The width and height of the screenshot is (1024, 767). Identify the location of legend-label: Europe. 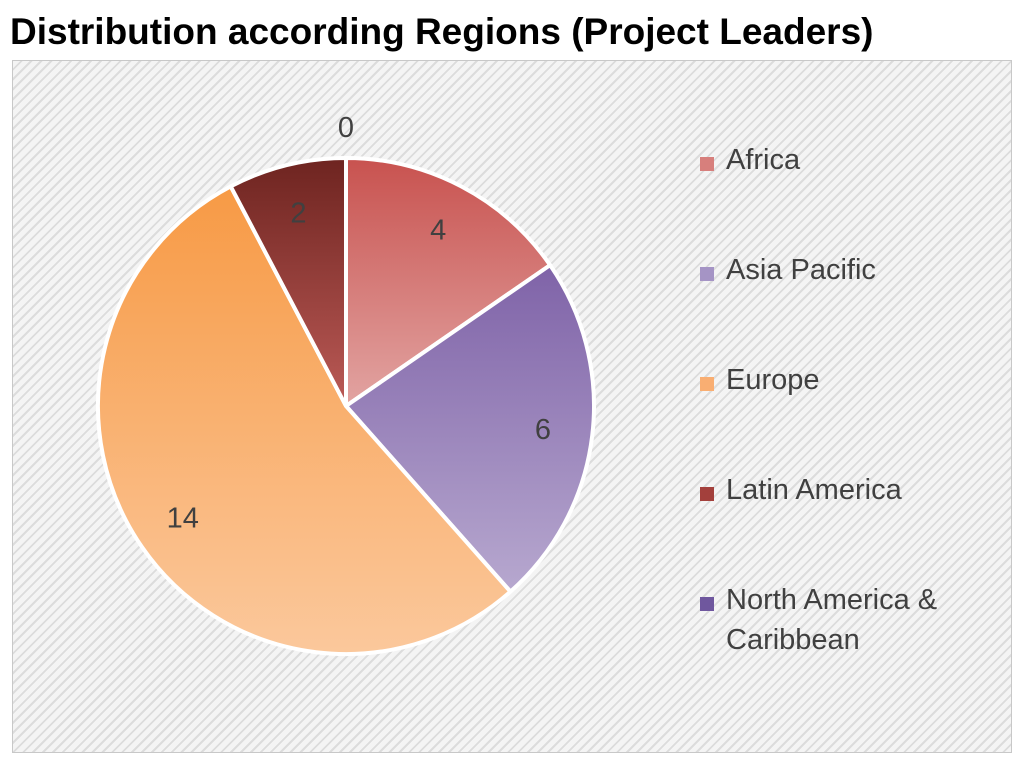
(773, 380).